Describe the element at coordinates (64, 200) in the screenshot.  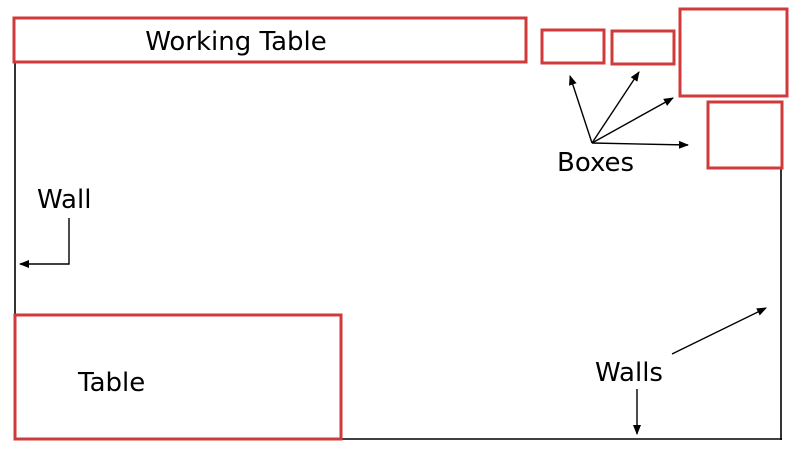
I see `wall-label: Wall` at that location.